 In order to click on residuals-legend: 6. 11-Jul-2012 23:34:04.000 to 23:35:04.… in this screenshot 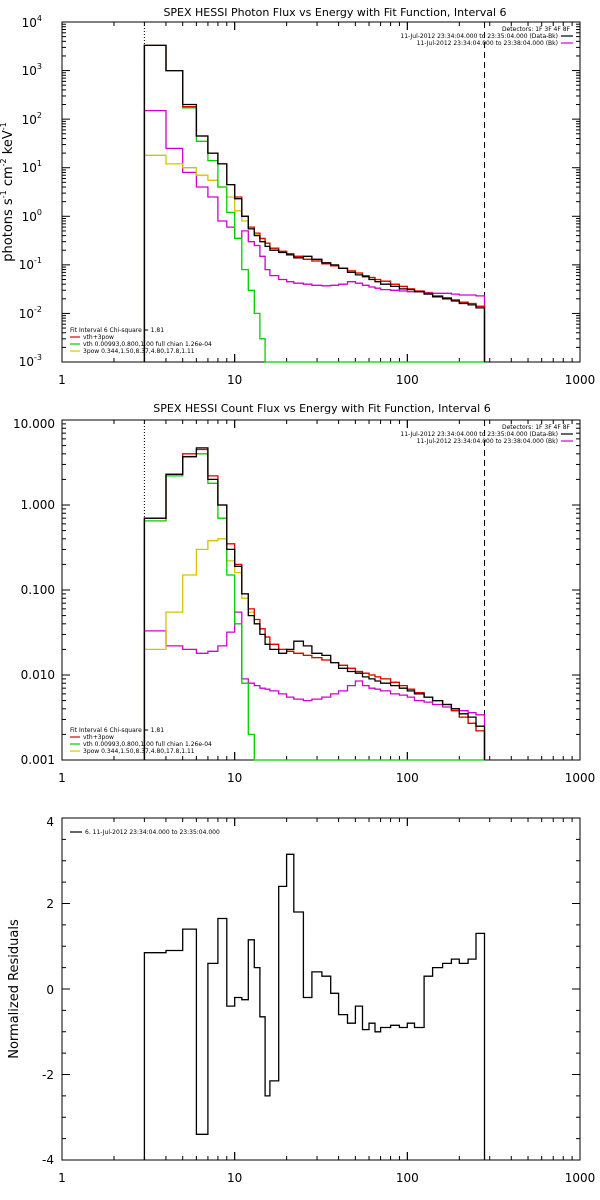, I will do `click(145, 832)`.